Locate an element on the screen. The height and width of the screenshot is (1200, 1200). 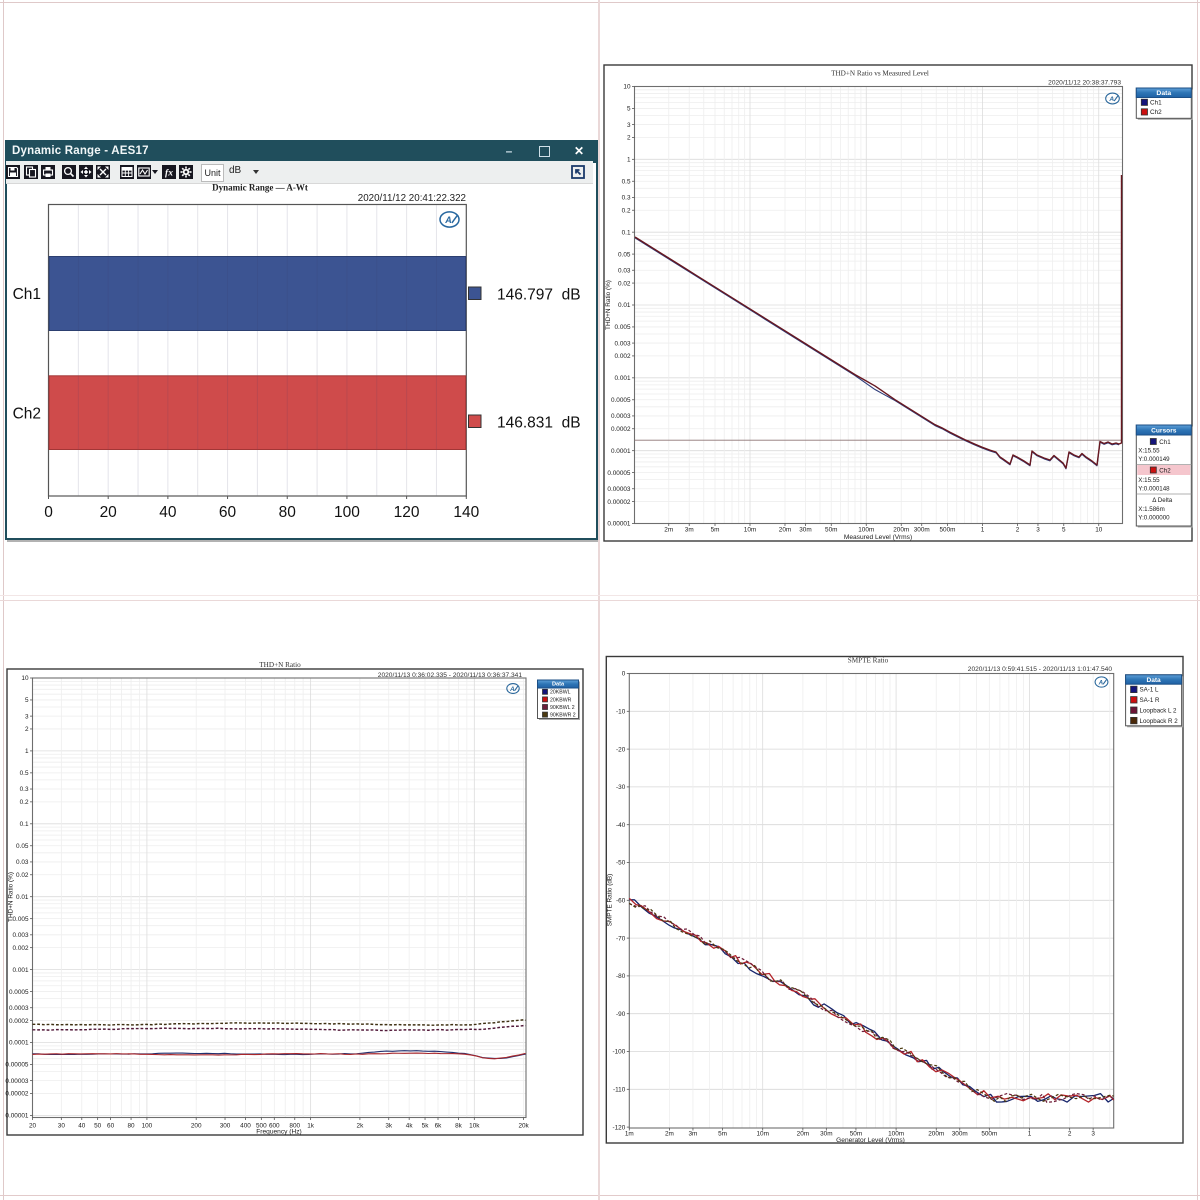
svg-text: 50 is located at coordinates (98, 1126).